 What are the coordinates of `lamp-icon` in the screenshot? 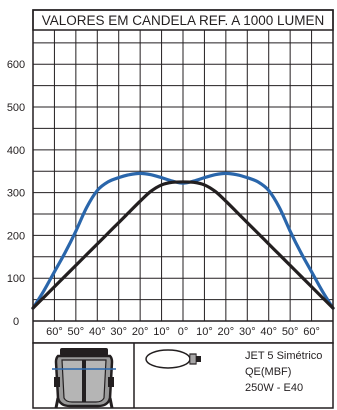 It's located at (173, 359).